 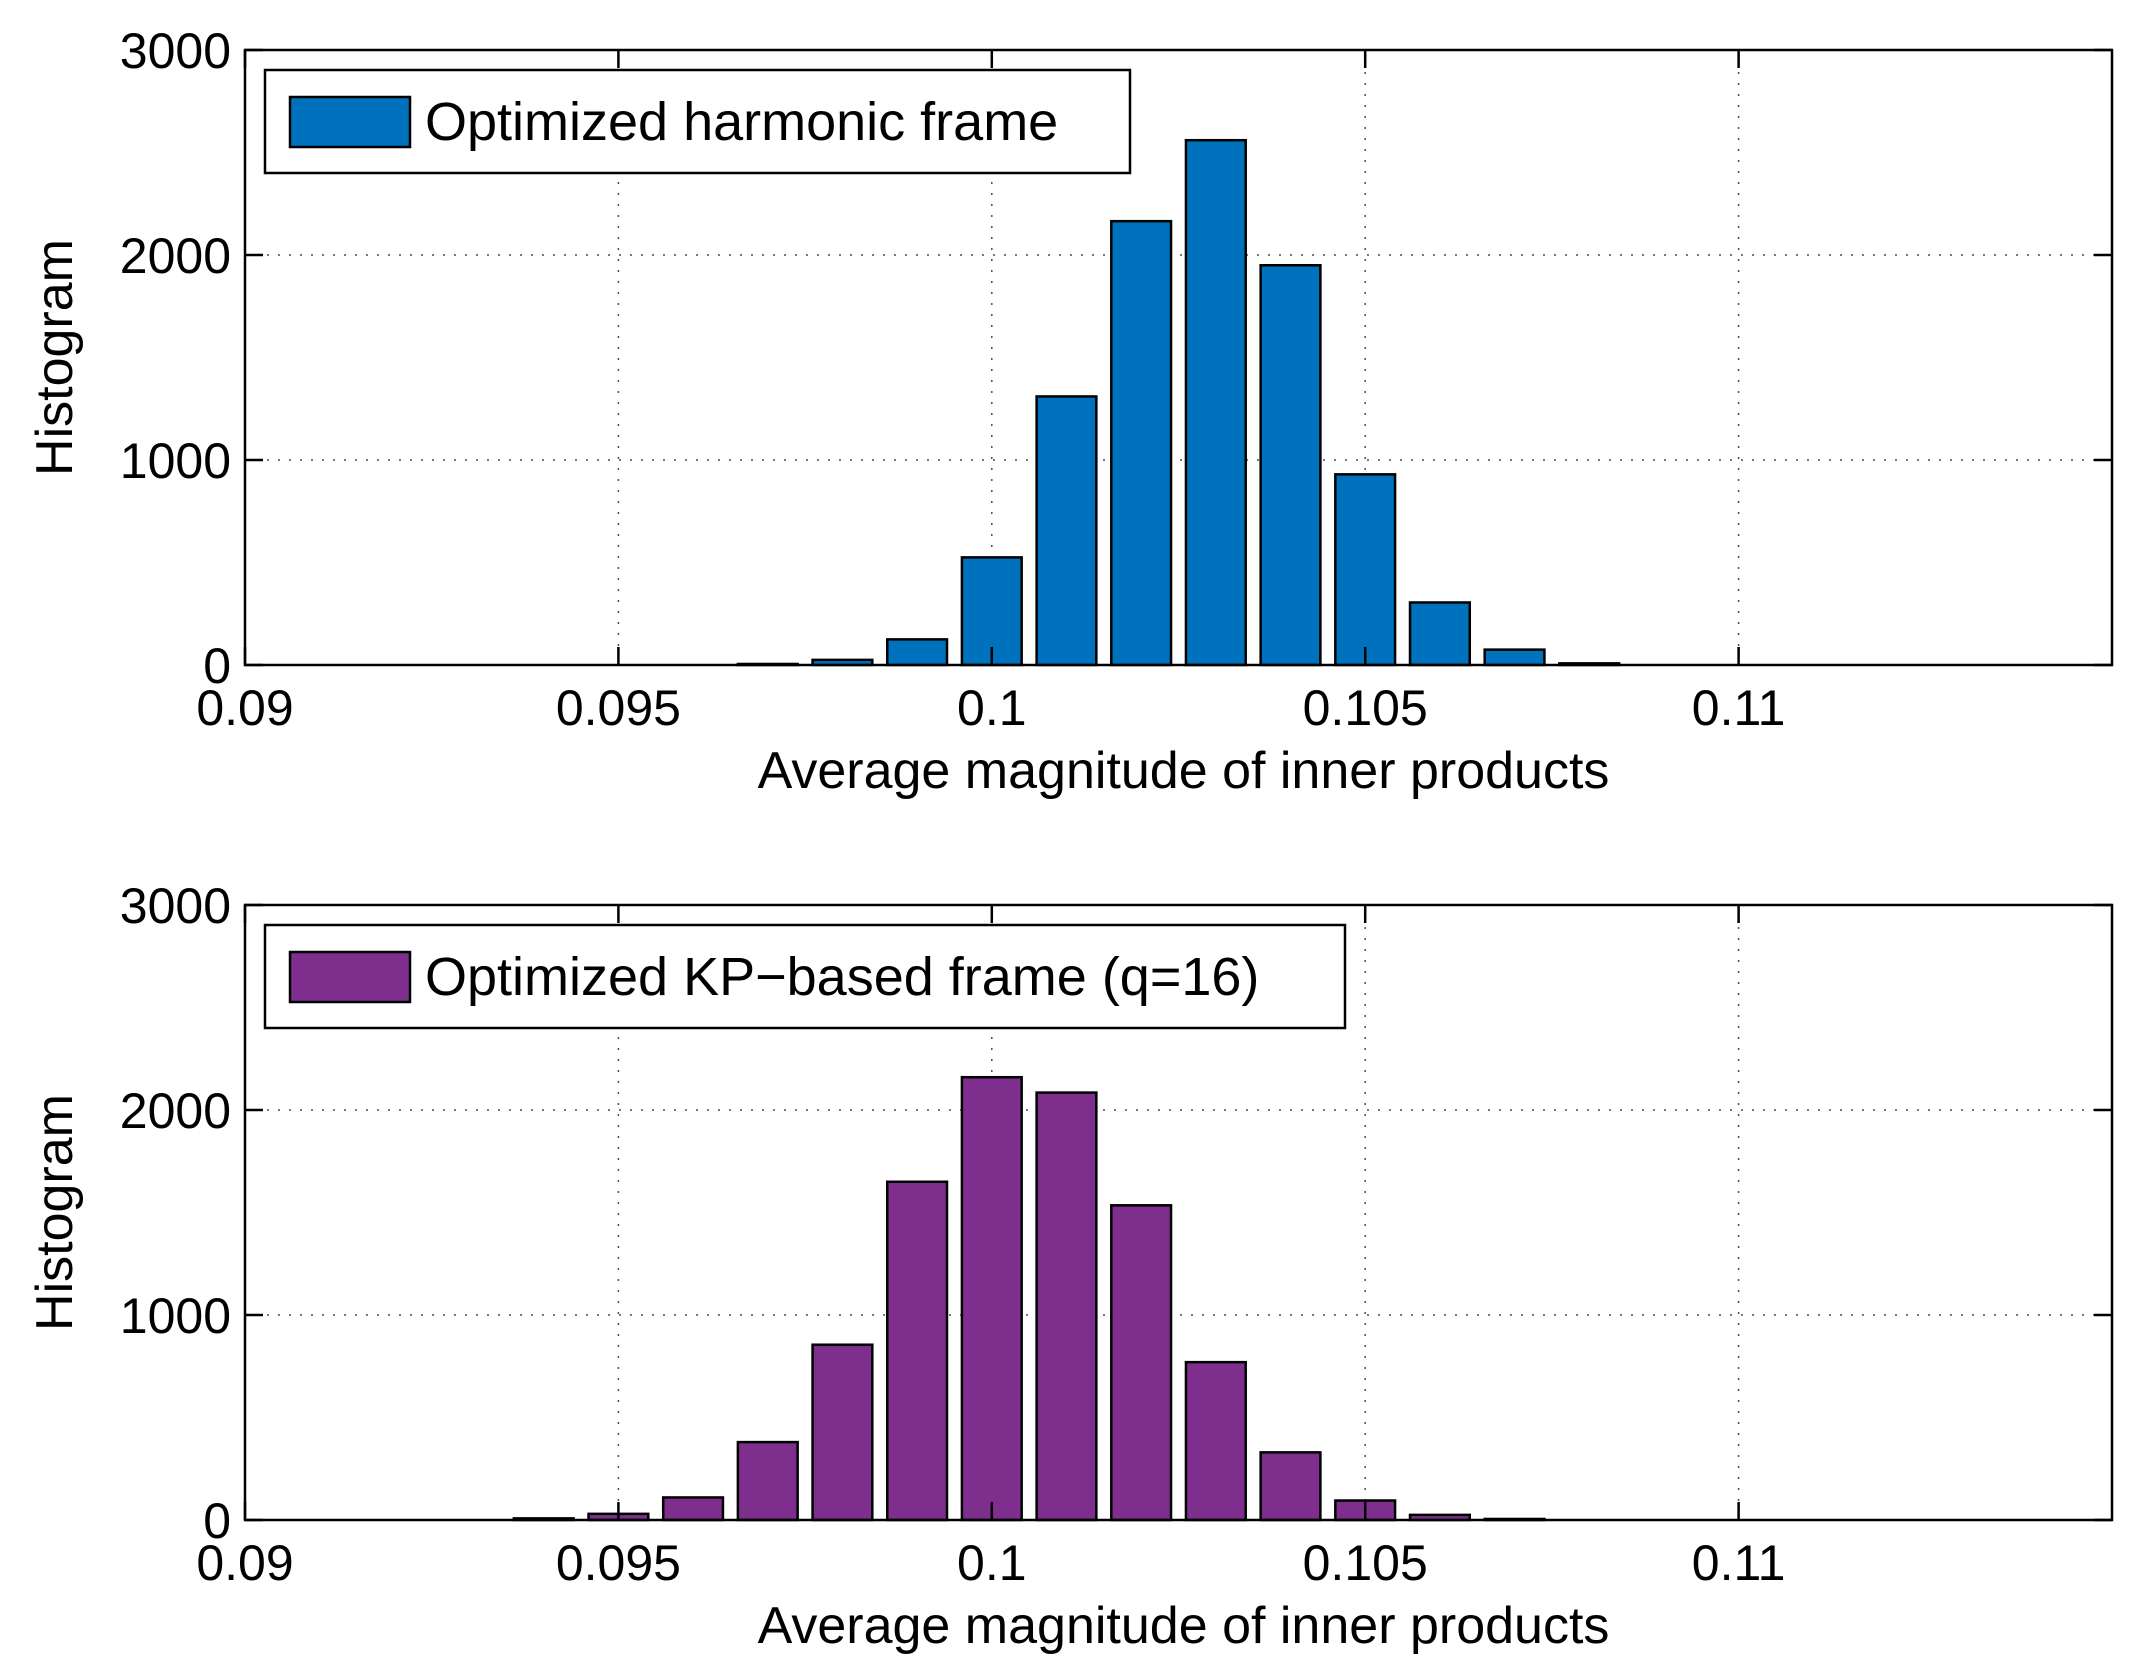 I want to click on legend-label: Optimized KP−based frame (q=16), so click(x=842, y=977).